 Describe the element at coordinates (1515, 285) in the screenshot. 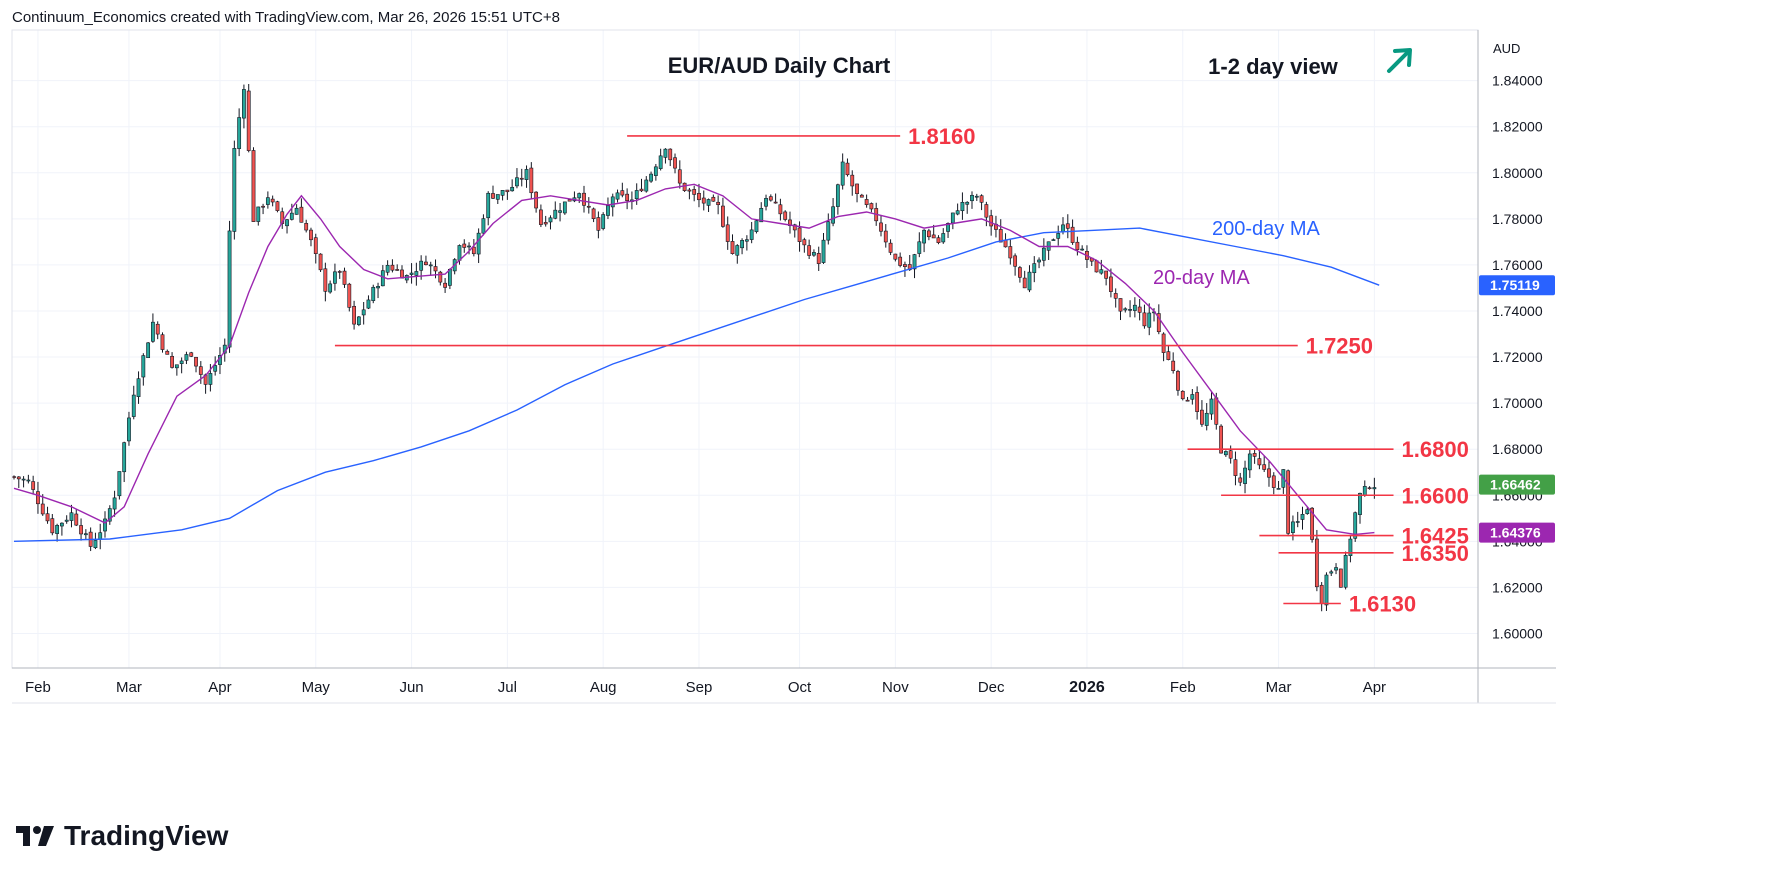

I see `price-badge-label: 1.75119` at that location.